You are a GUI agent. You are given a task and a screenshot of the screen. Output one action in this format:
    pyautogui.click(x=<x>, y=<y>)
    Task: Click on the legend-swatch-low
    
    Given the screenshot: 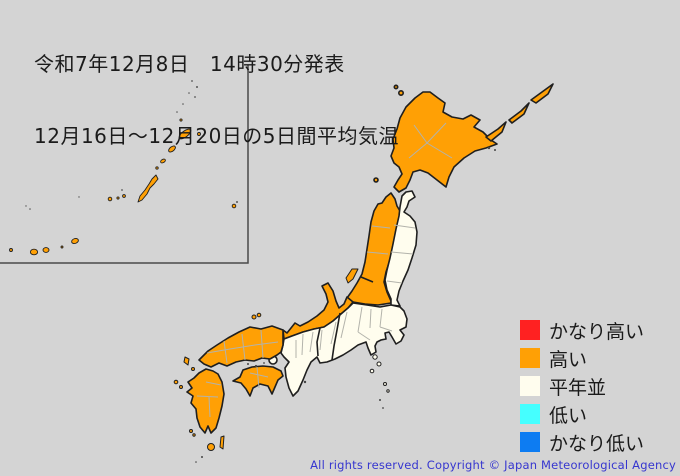 What is the action you would take?
    pyautogui.click(x=530, y=414)
    